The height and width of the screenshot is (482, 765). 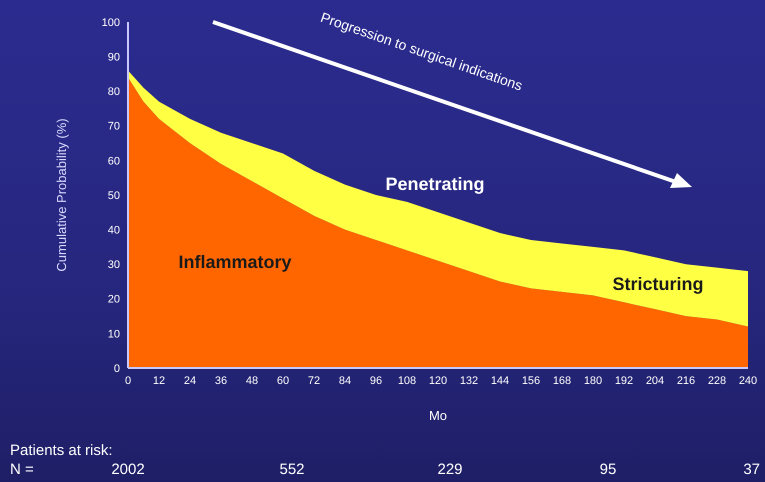 I want to click on y-tick-label: 90, so click(x=114, y=58).